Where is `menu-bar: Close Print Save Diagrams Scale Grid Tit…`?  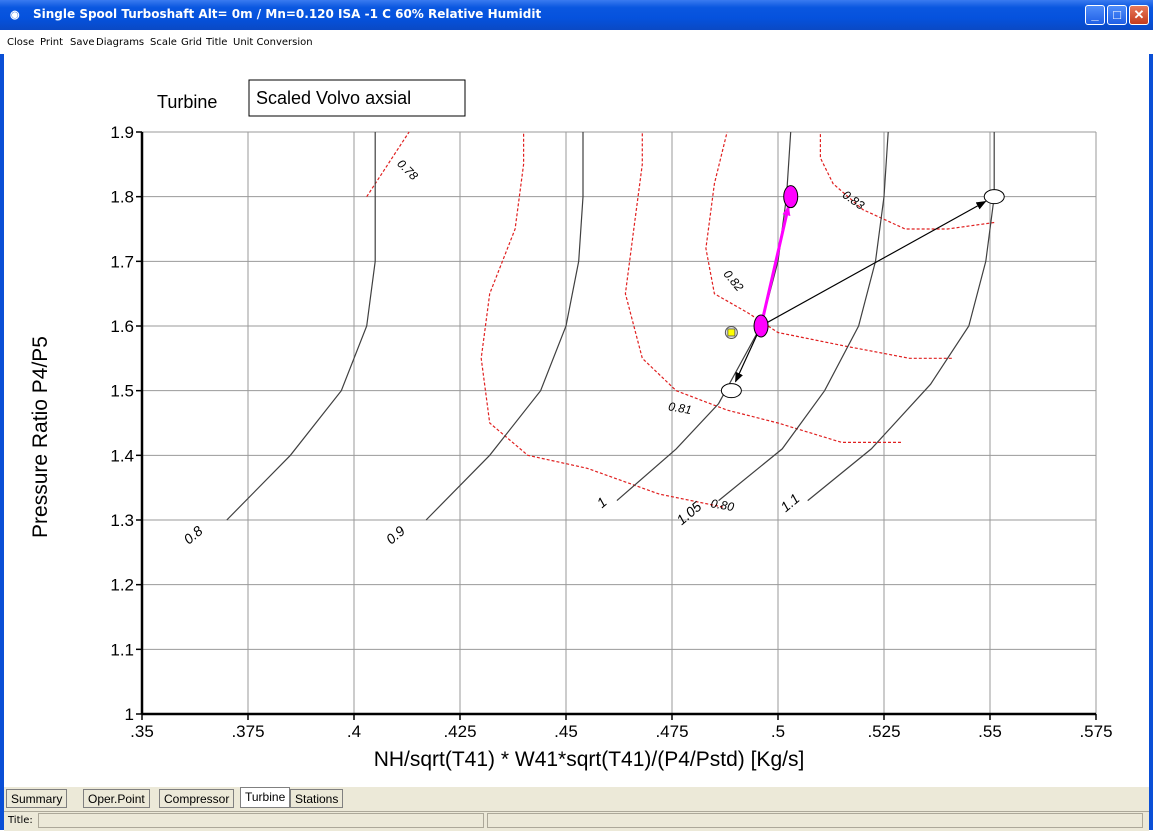 menu-bar: Close Print Save Diagrams Scale Grid Tit… is located at coordinates (576, 42).